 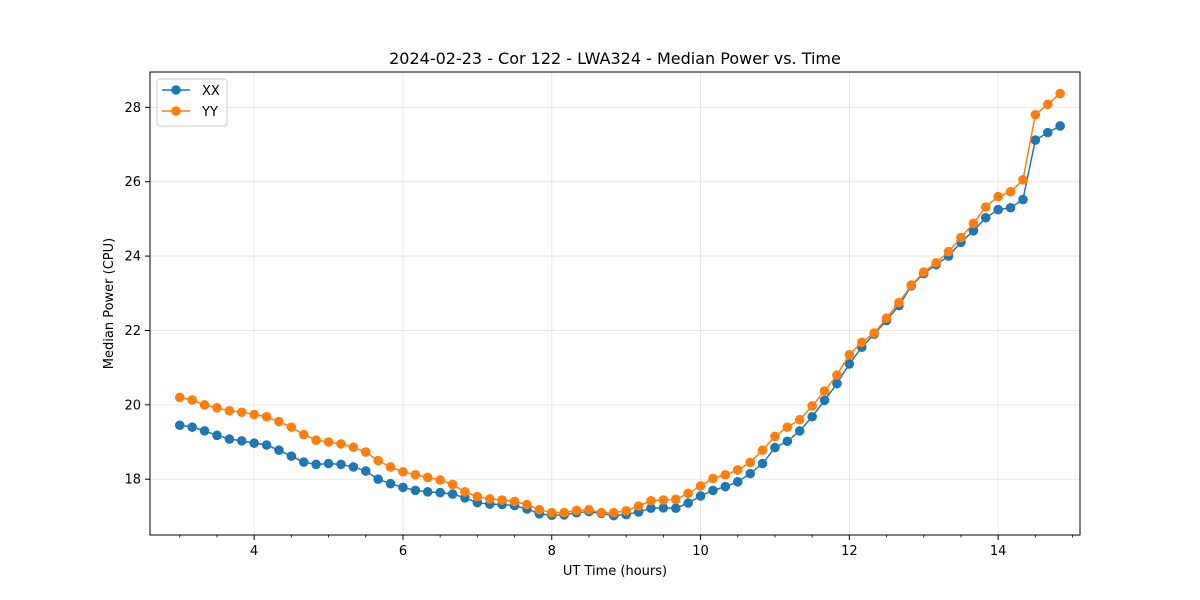 I want to click on y-tick-label: 20, so click(x=132, y=405).